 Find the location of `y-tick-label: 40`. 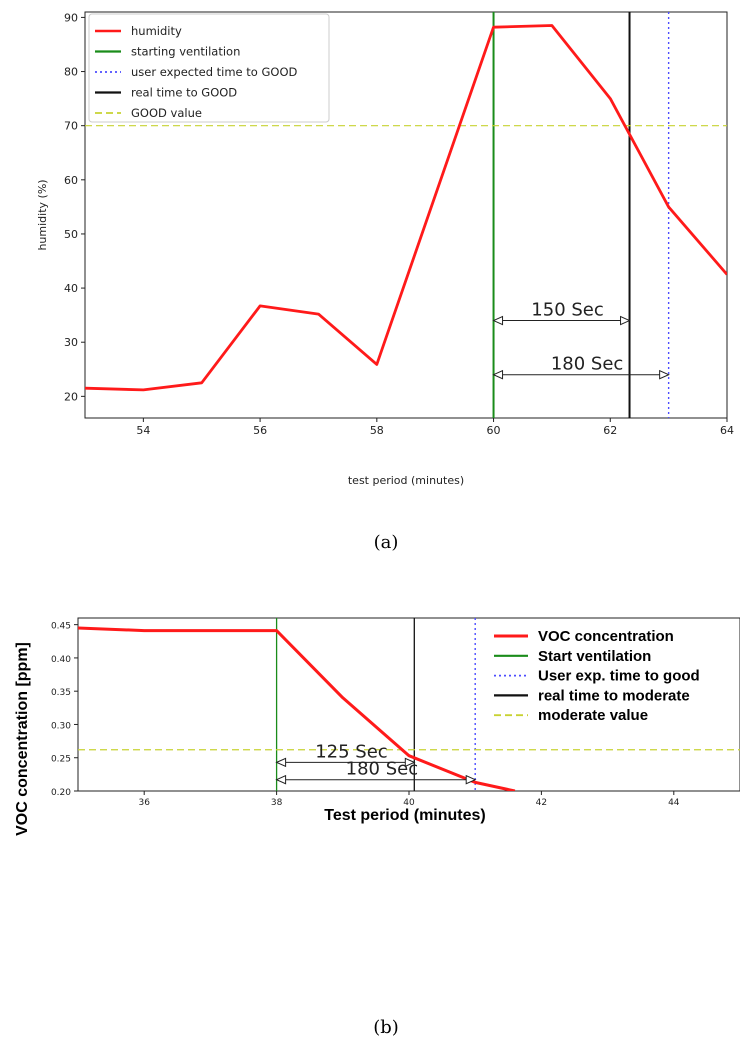

y-tick-label: 40 is located at coordinates (71, 288).